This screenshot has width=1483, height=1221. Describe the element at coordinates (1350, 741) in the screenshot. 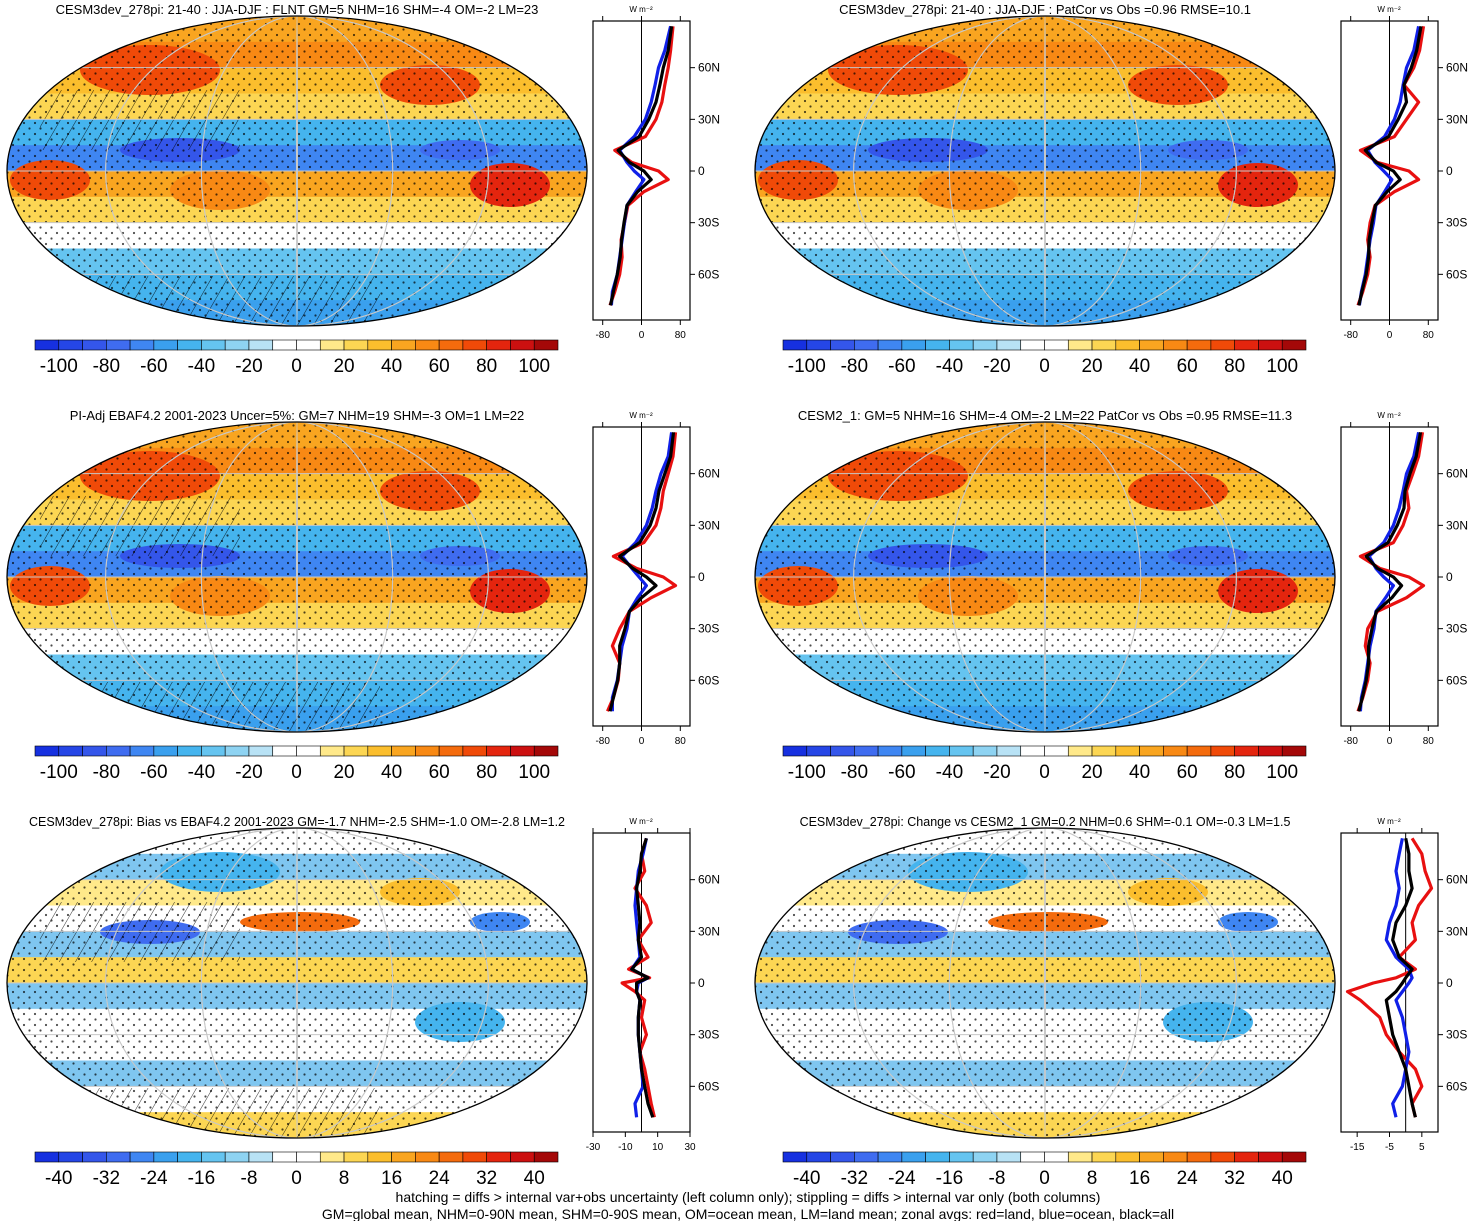

I see `zonal-x-tick-label: -80` at that location.